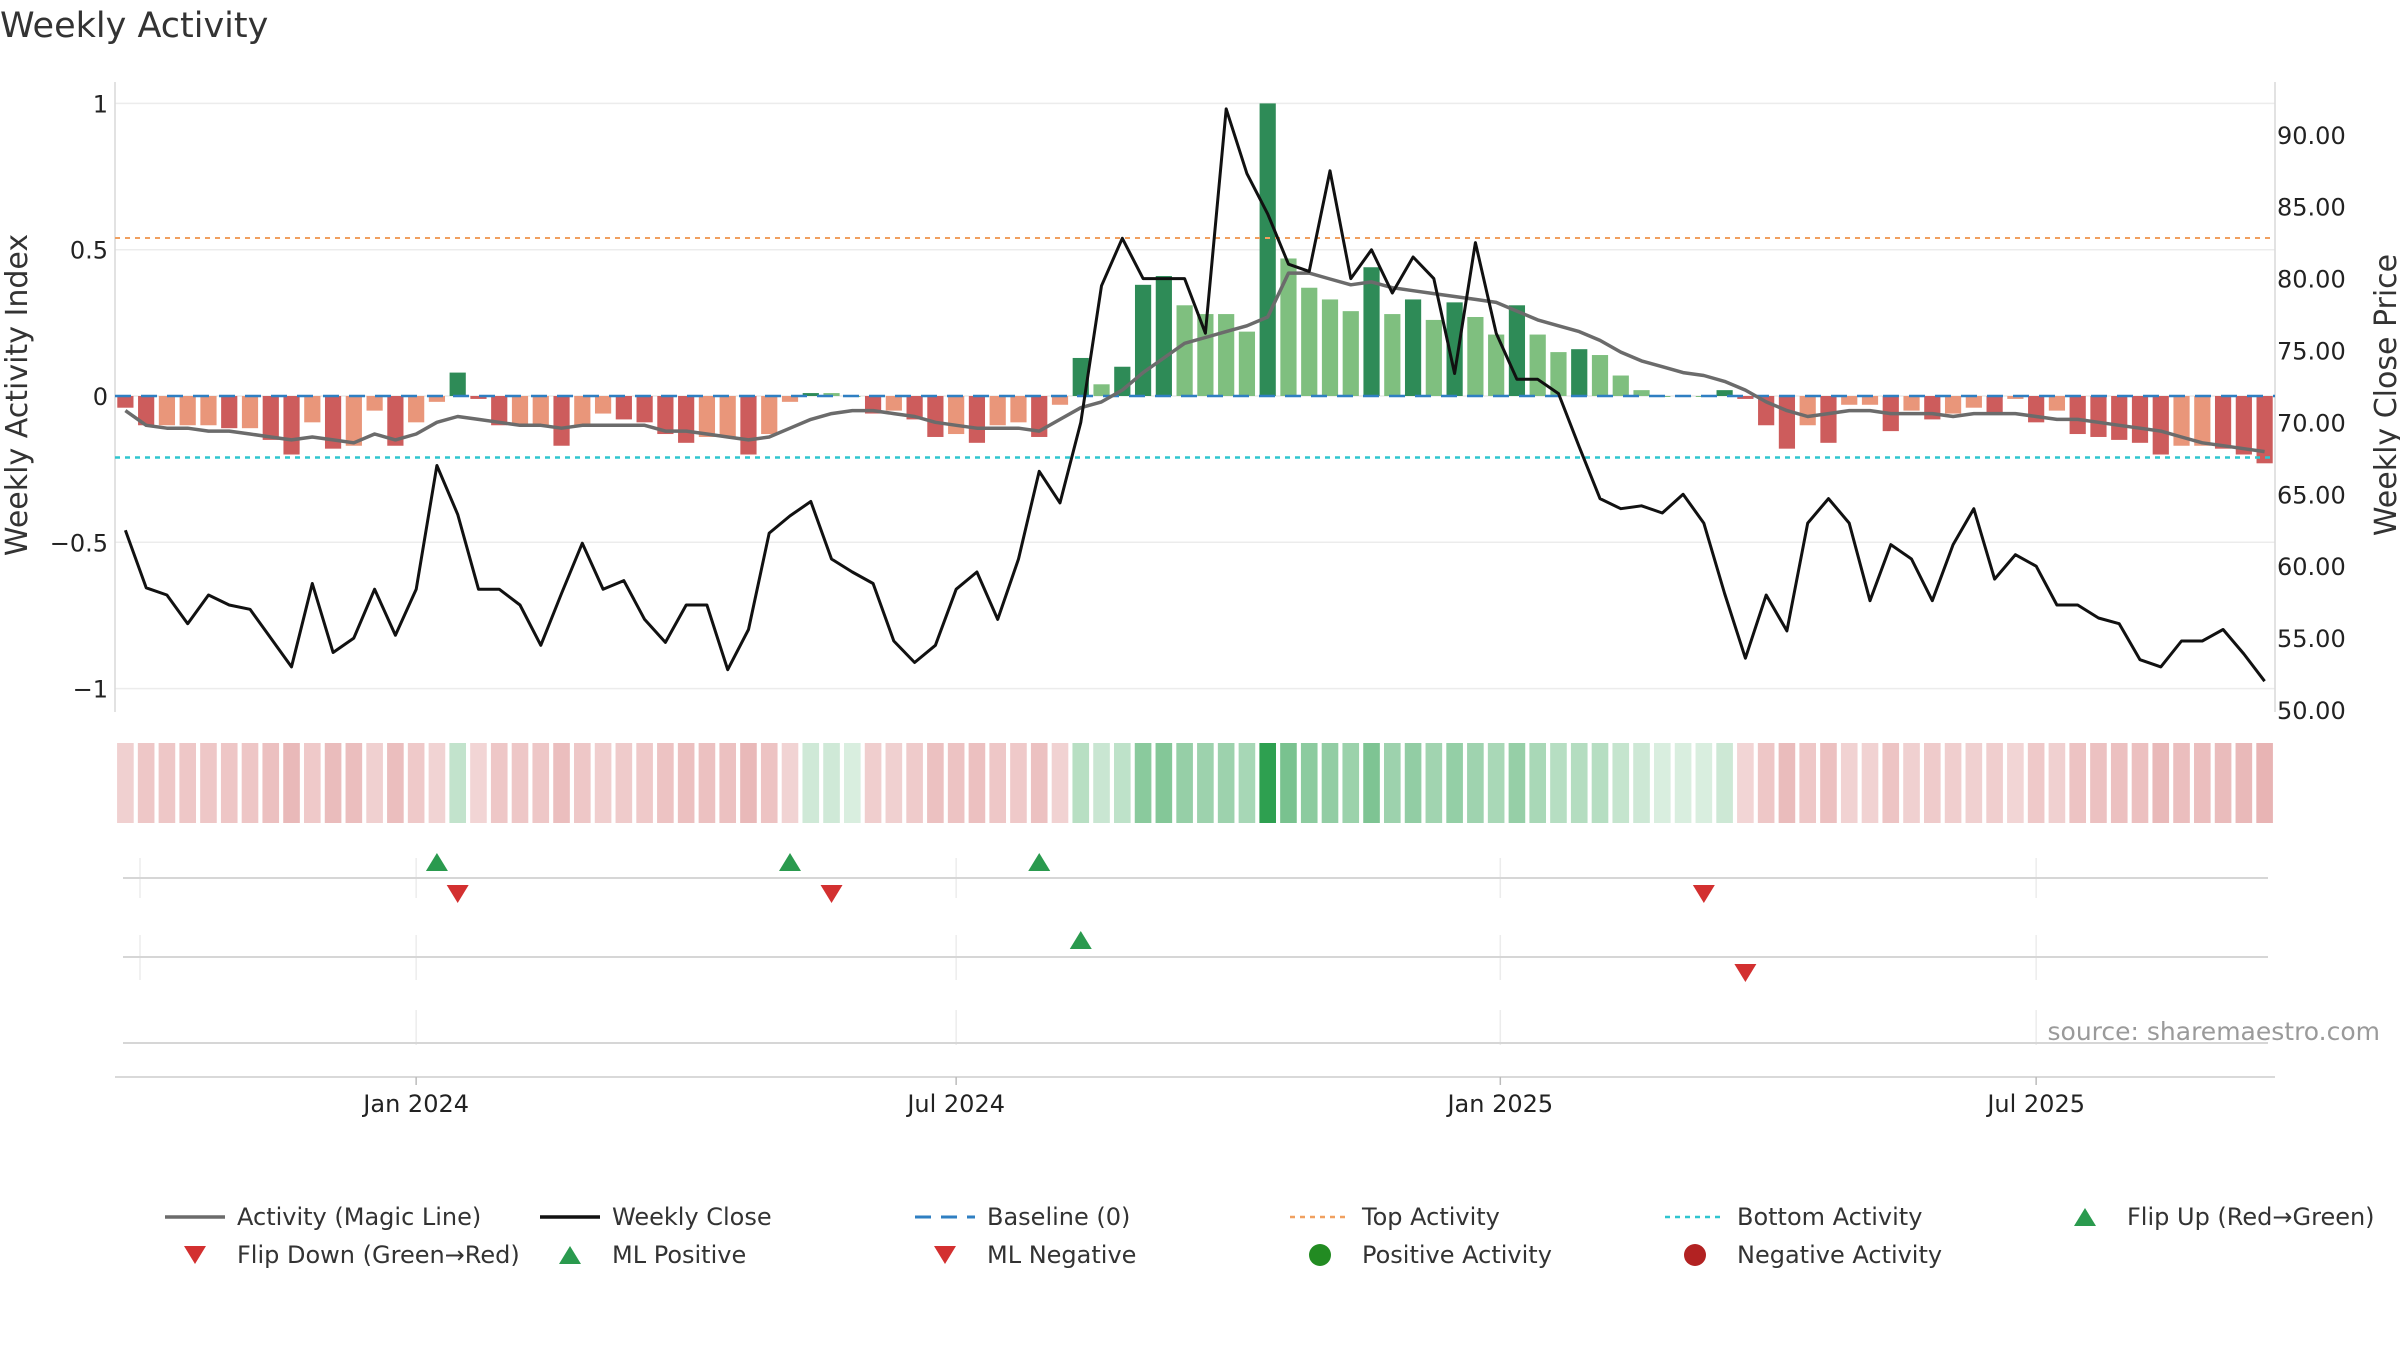  I want to click on magic-line, so click(1194, 362).